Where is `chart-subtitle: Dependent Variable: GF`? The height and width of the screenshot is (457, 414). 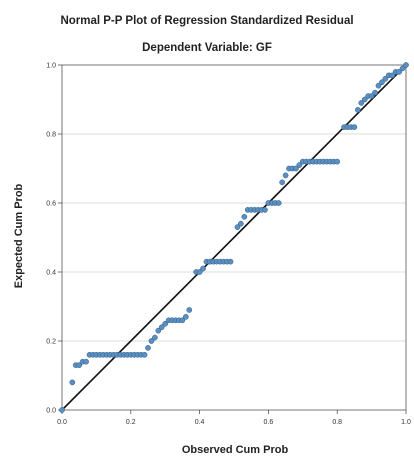 chart-subtitle: Dependent Variable: GF is located at coordinates (207, 48).